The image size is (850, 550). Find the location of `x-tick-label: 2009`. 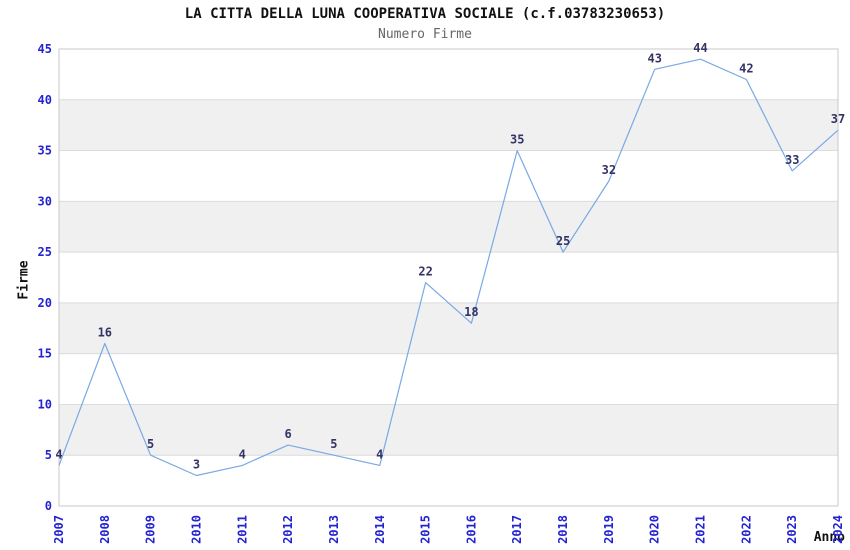

x-tick-label: 2009 is located at coordinates (151, 529).